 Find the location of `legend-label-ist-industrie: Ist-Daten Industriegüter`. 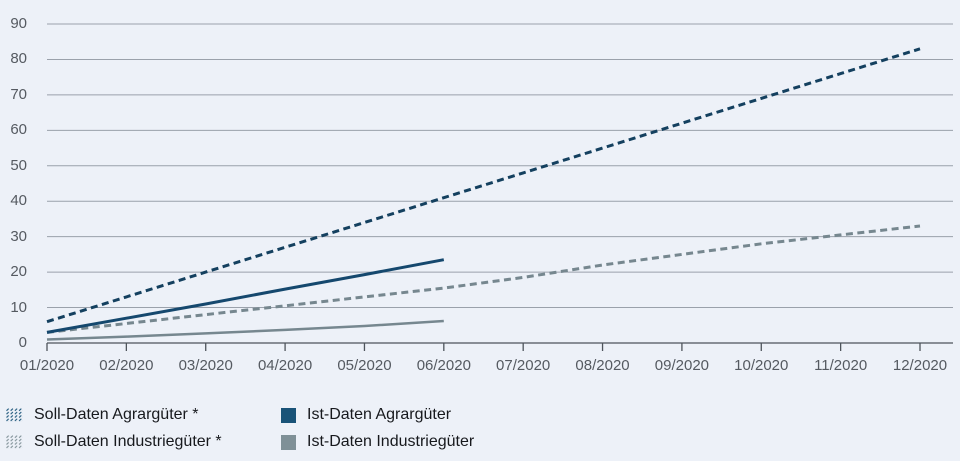

legend-label-ist-industrie: Ist-Daten Industriegüter is located at coordinates (391, 441).